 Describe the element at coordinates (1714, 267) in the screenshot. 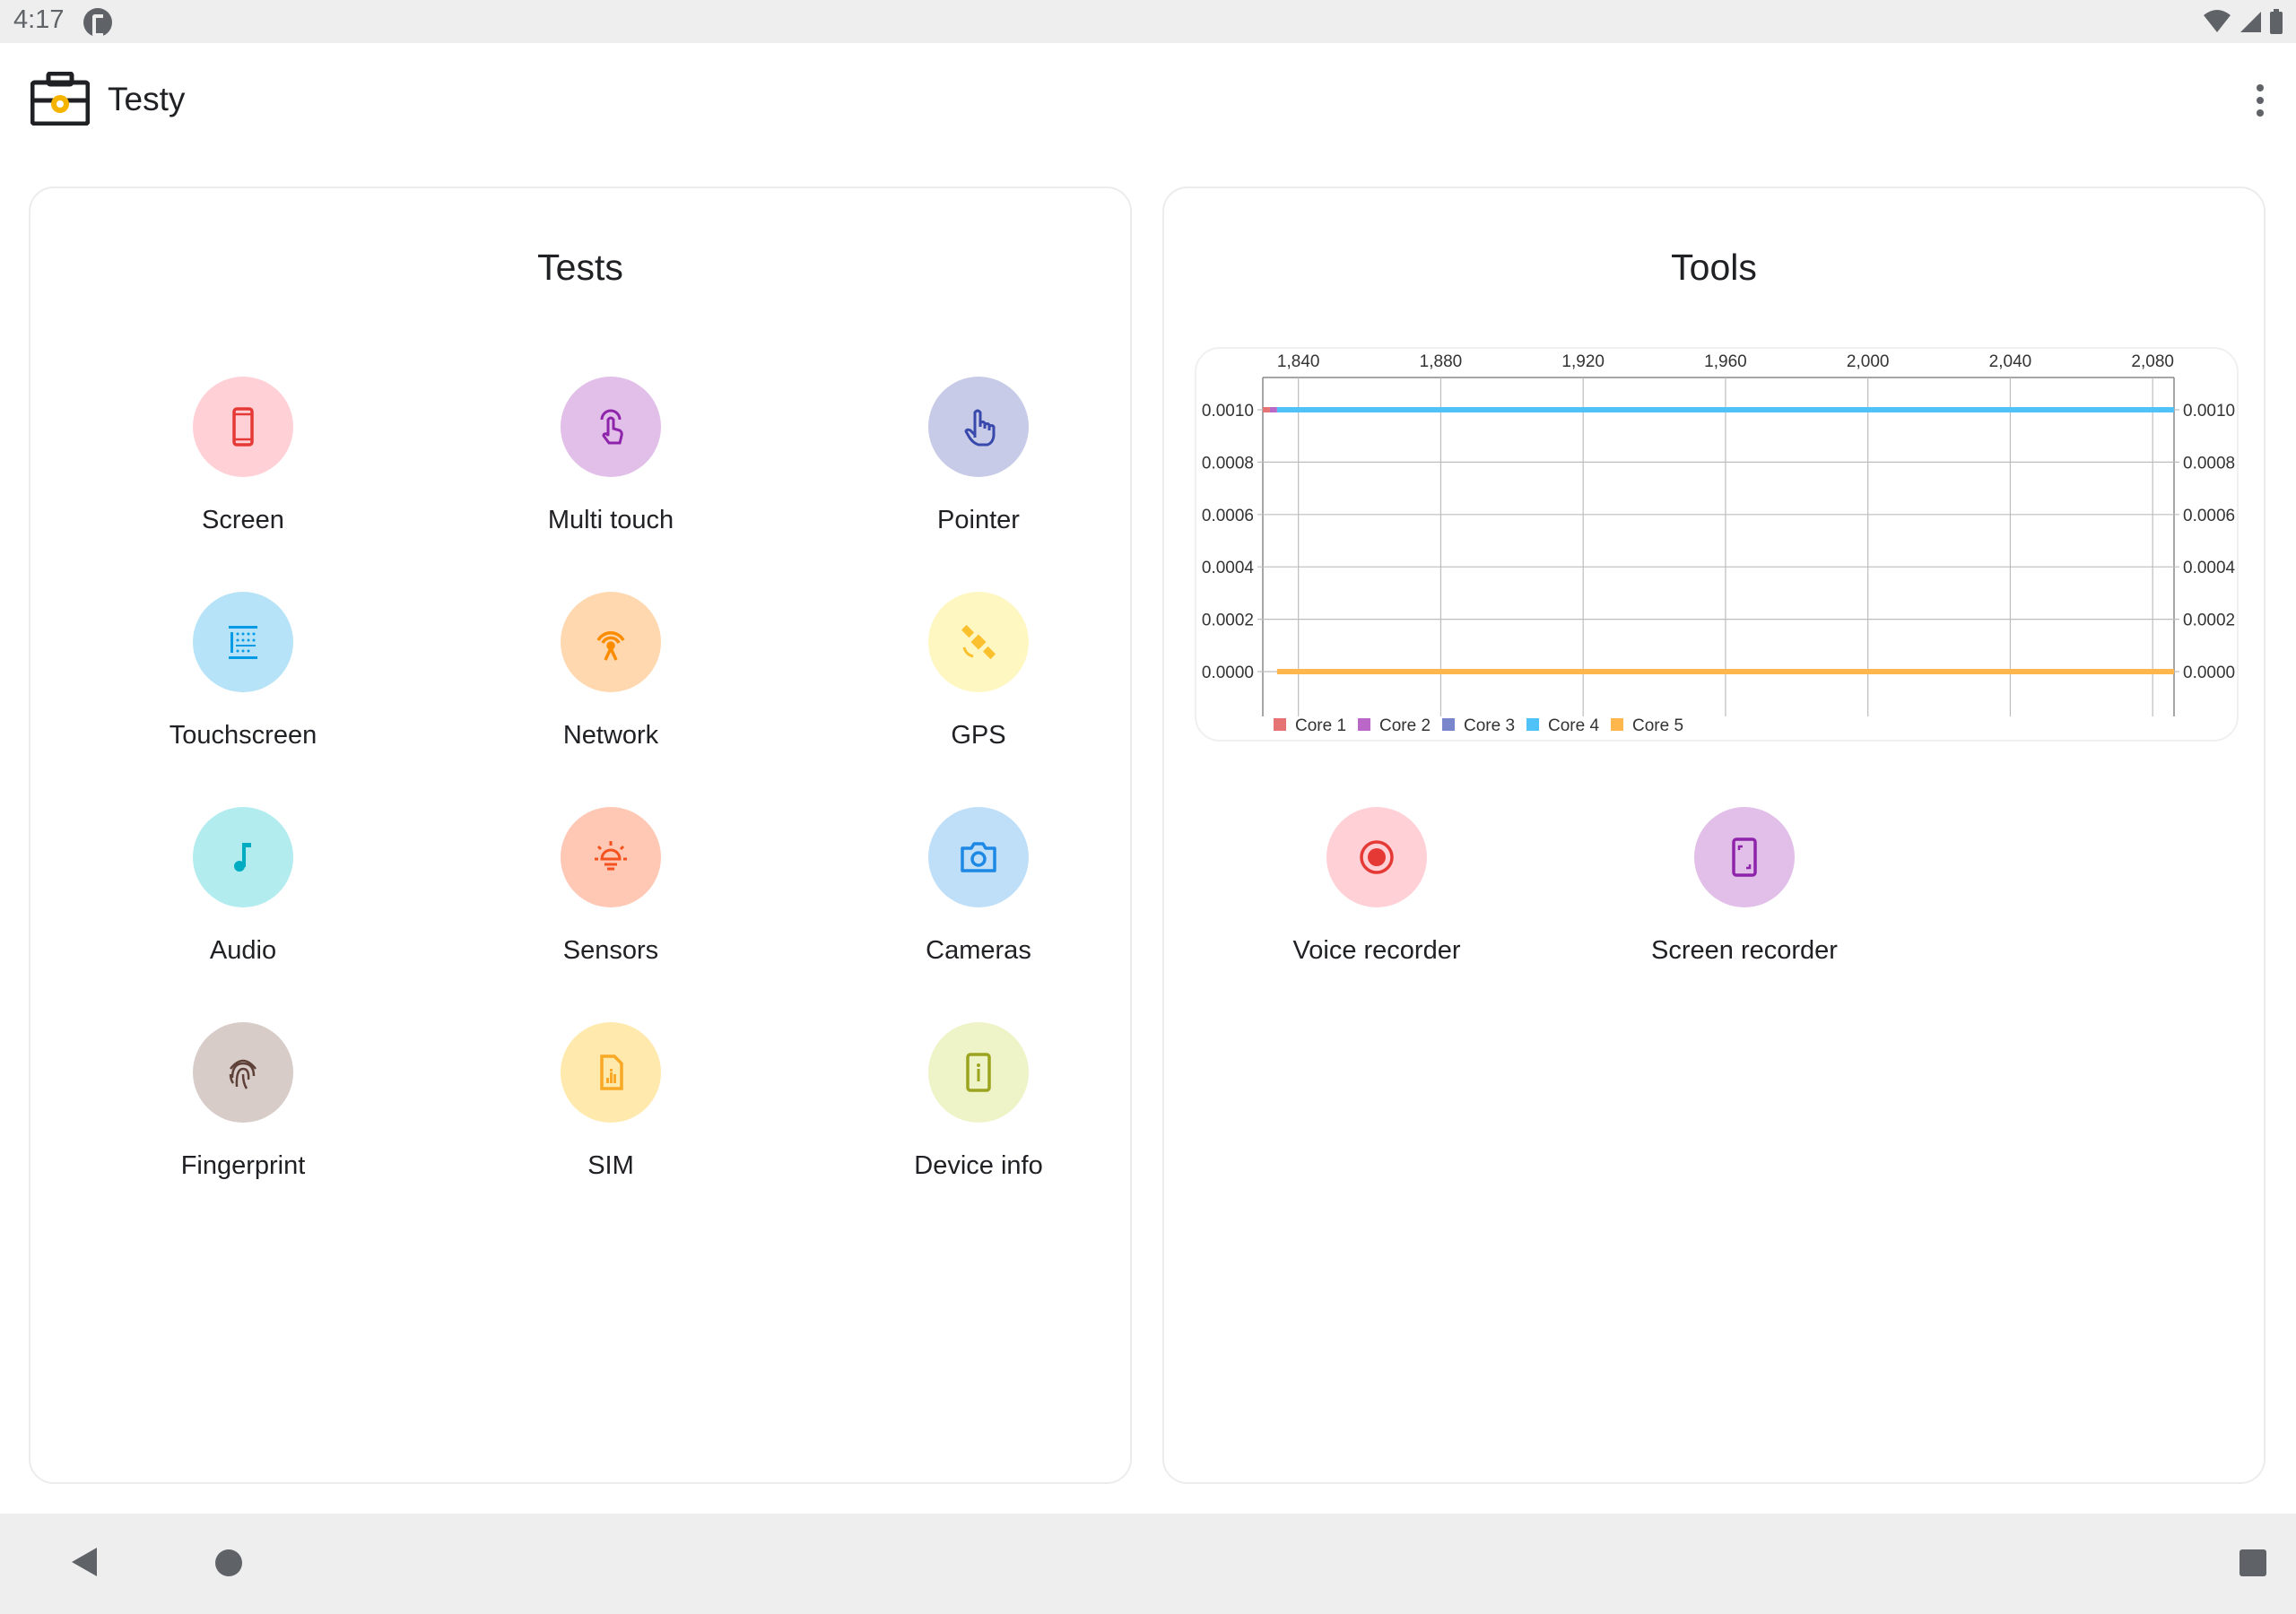

I see `tools-title: Tools` at that location.